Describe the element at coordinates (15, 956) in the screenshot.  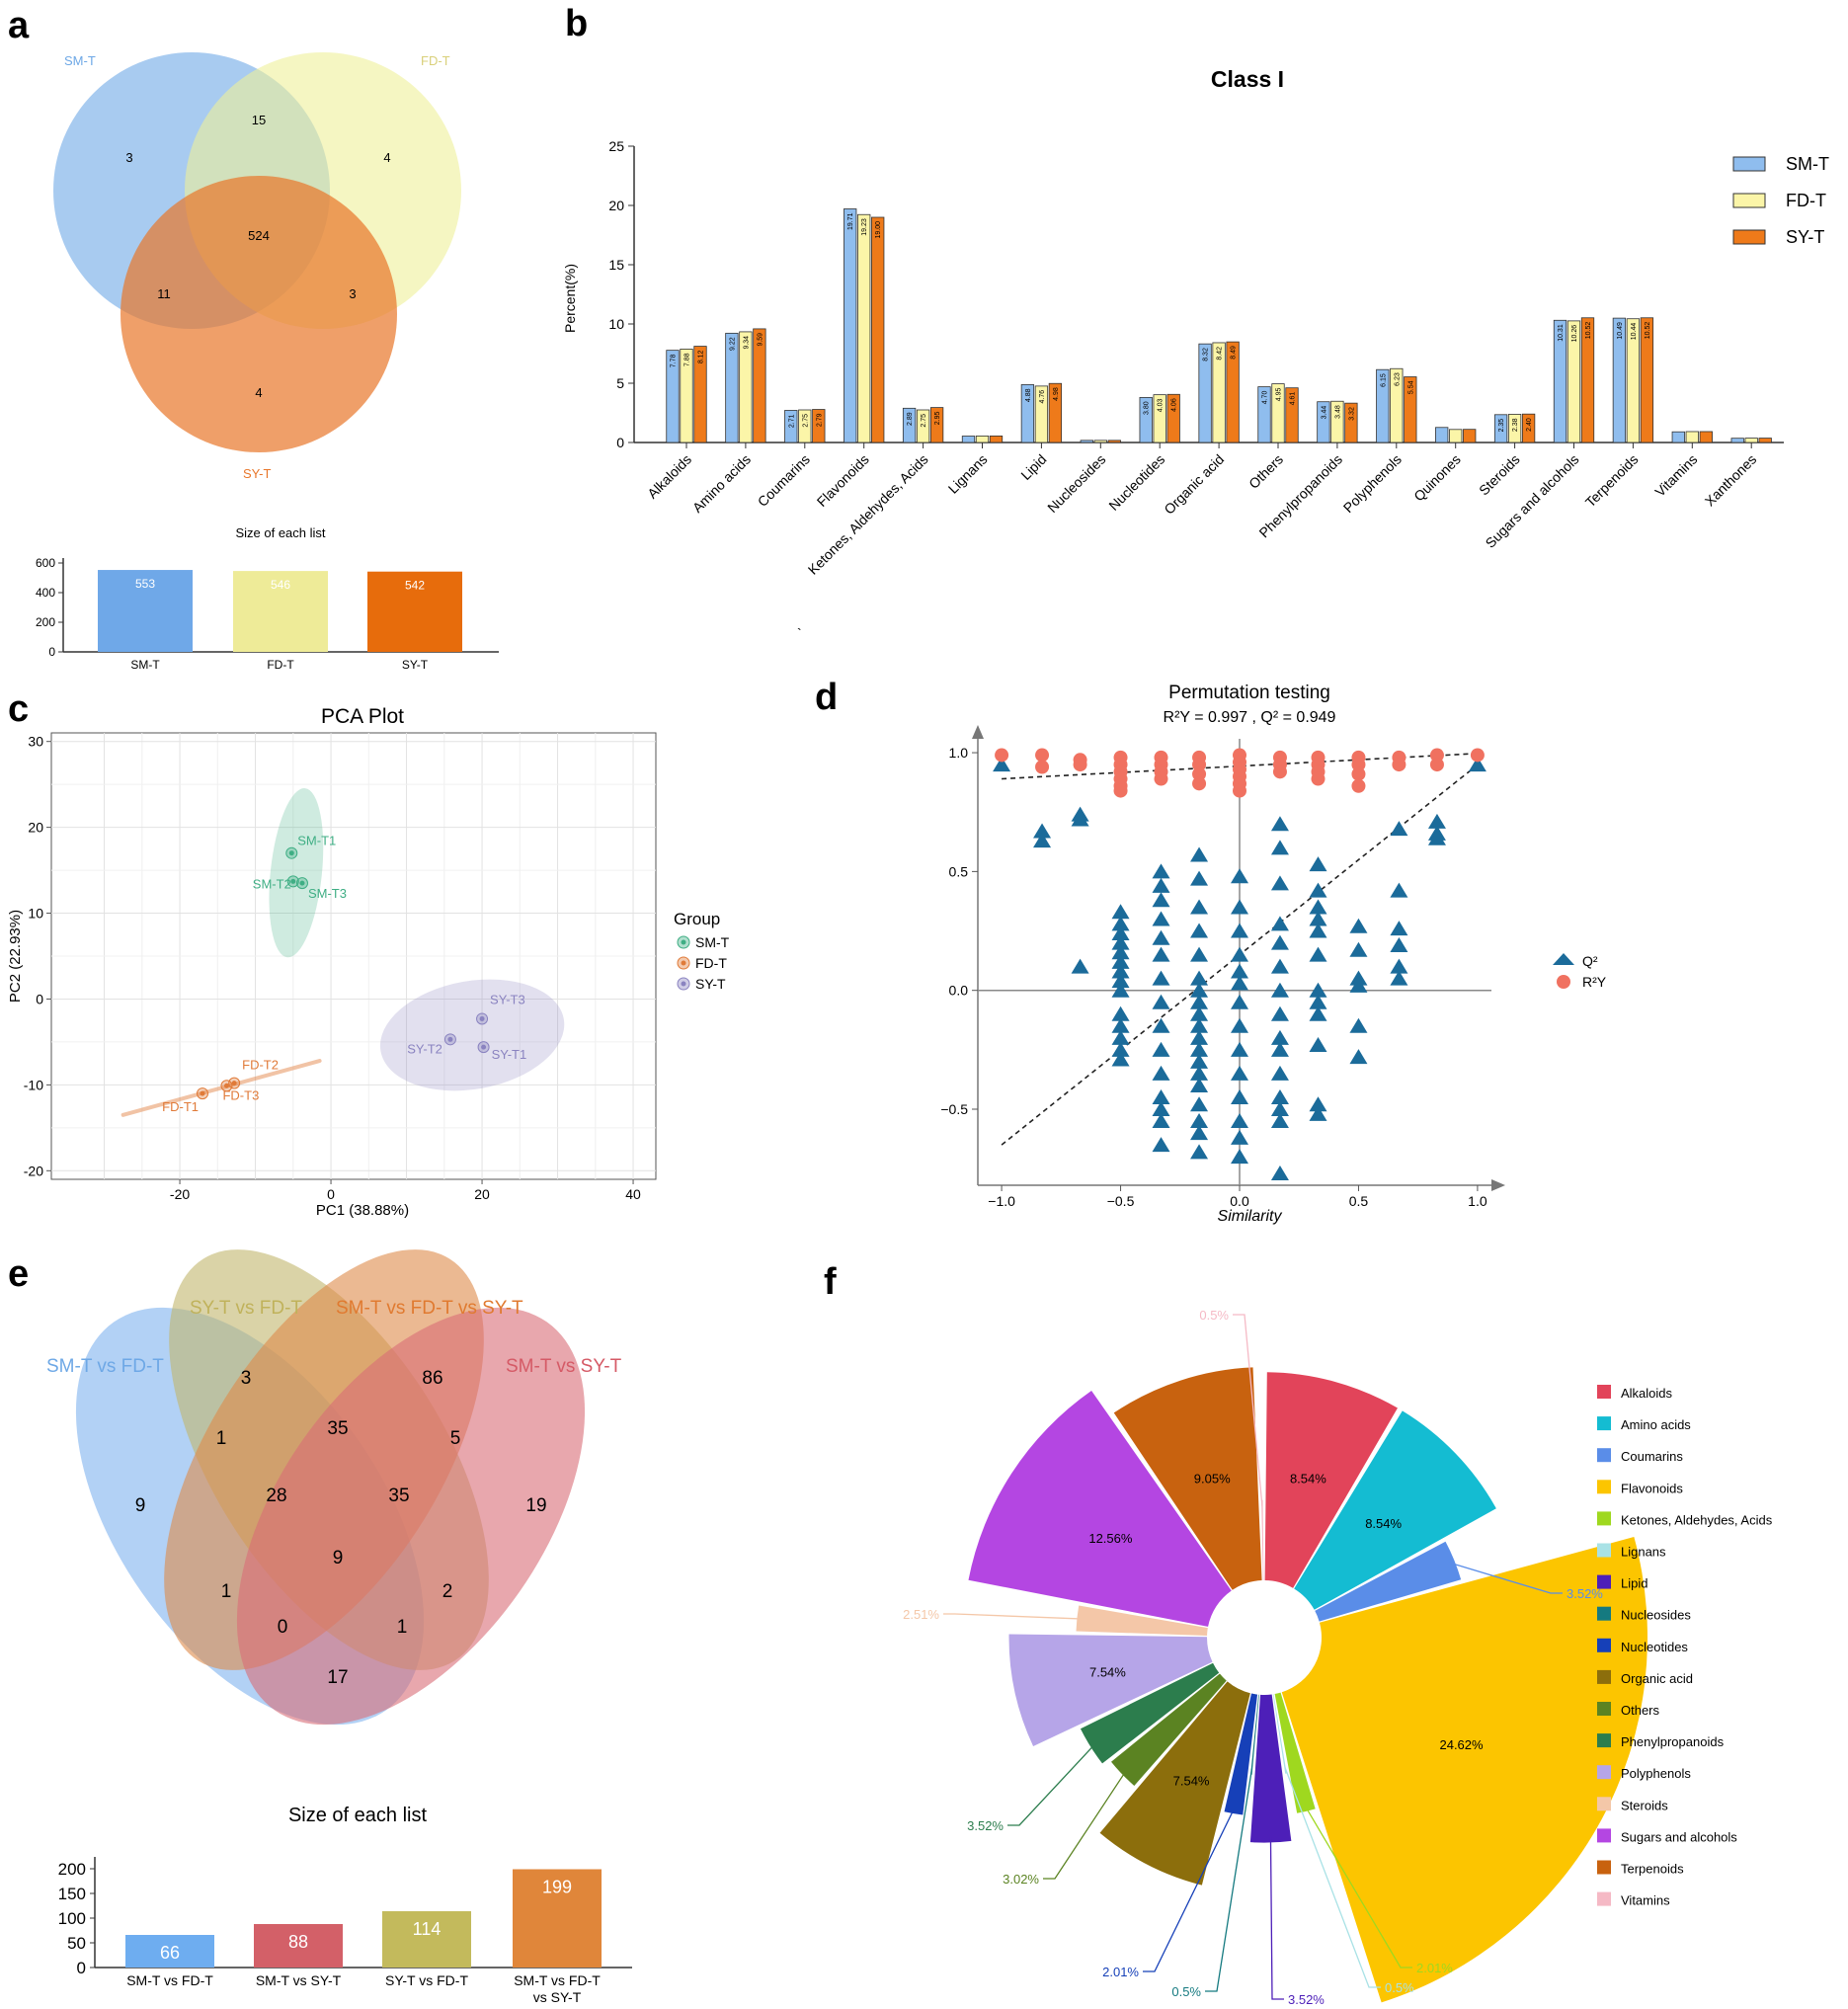
I see `pca-ylabel: PC2 (22.93%)` at that location.